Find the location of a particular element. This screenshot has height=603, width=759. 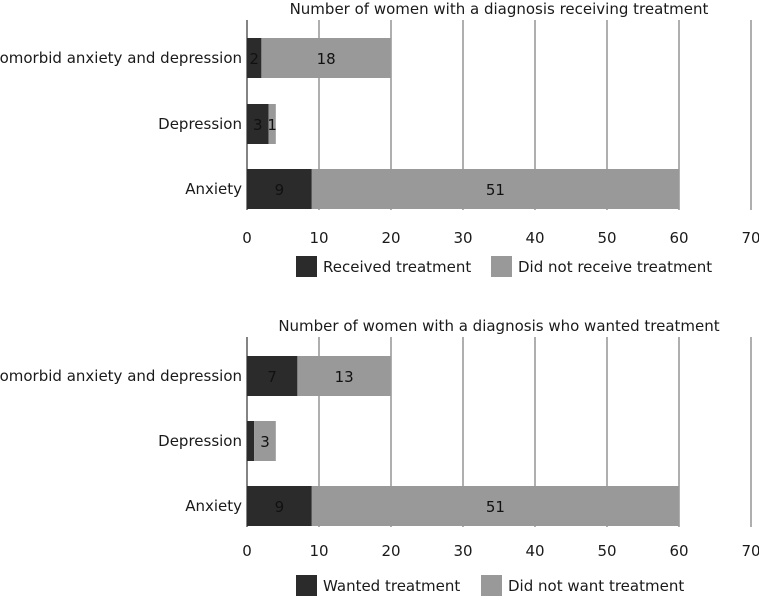

legend-label: Did not receive treatment is located at coordinates (615, 267).